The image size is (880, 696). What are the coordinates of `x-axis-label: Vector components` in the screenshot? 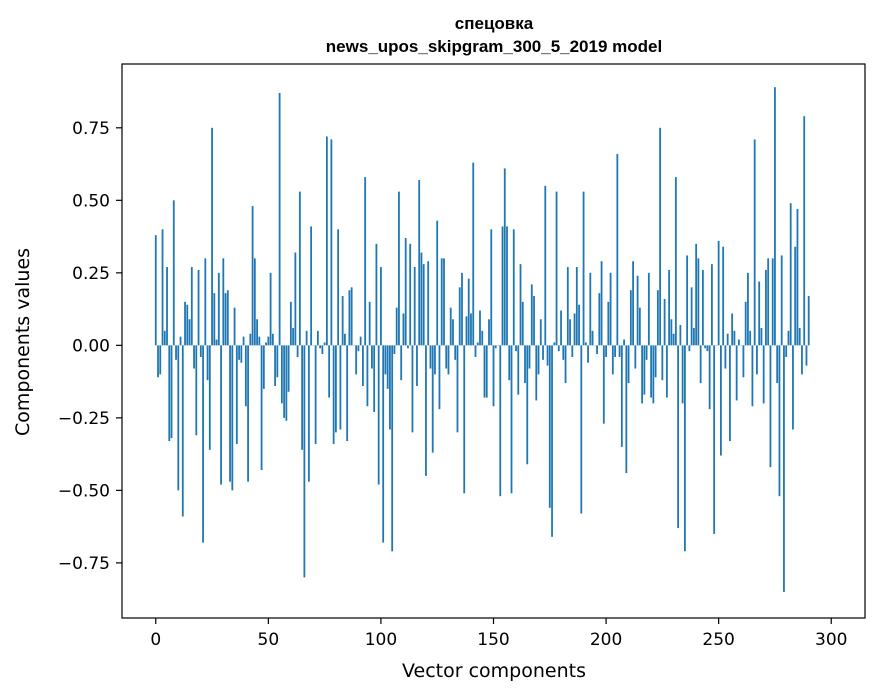 It's located at (494, 671).